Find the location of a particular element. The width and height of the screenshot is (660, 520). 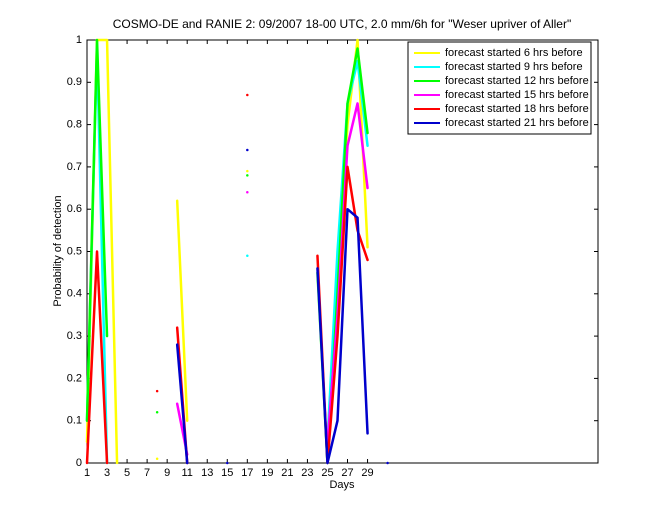

legend-label: forecast started 18 hrs before is located at coordinates (517, 109).